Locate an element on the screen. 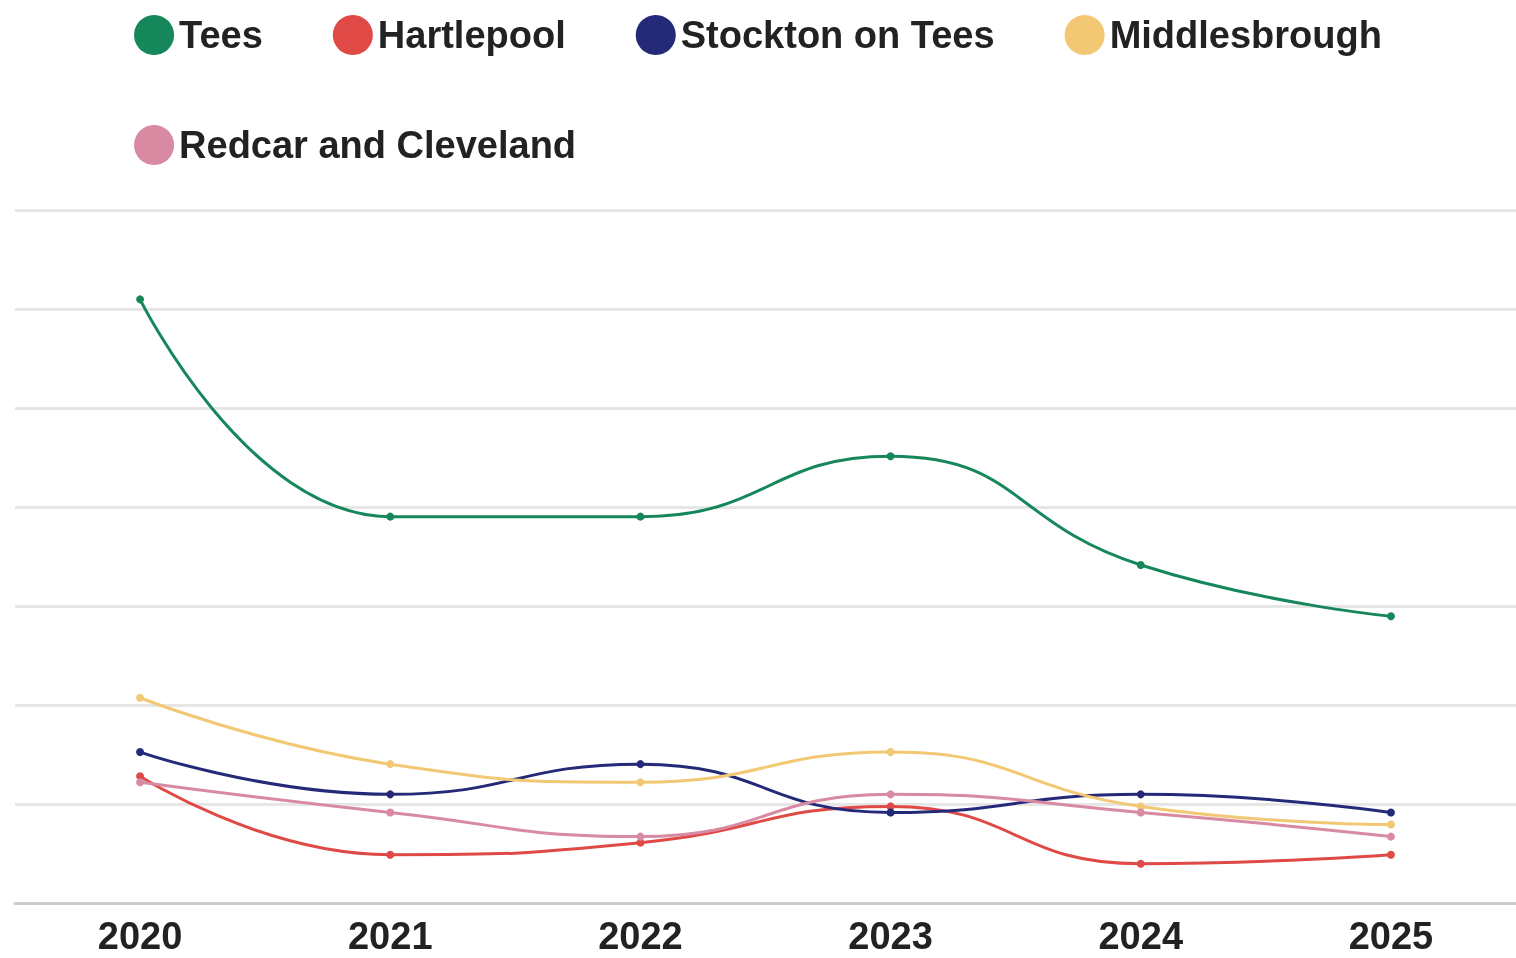 The height and width of the screenshot is (958, 1516). legend-label: Middlesbrough is located at coordinates (1245, 35).